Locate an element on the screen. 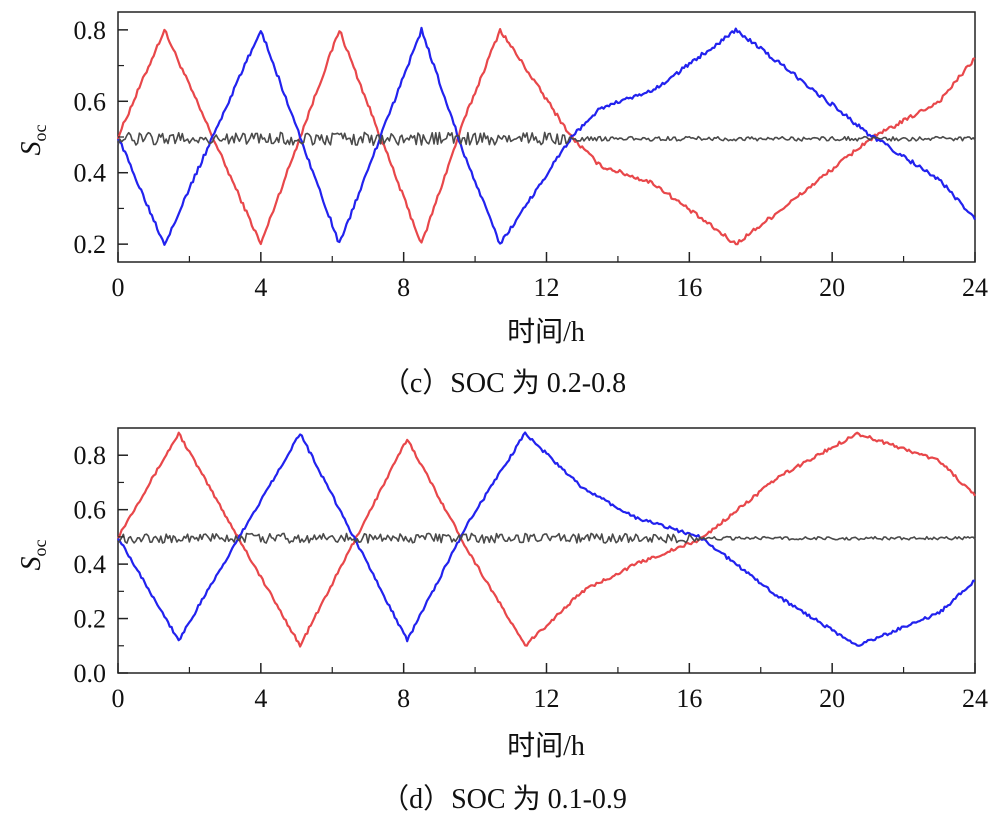  y-axis-title-d: Soc is located at coordinates (33, 555).